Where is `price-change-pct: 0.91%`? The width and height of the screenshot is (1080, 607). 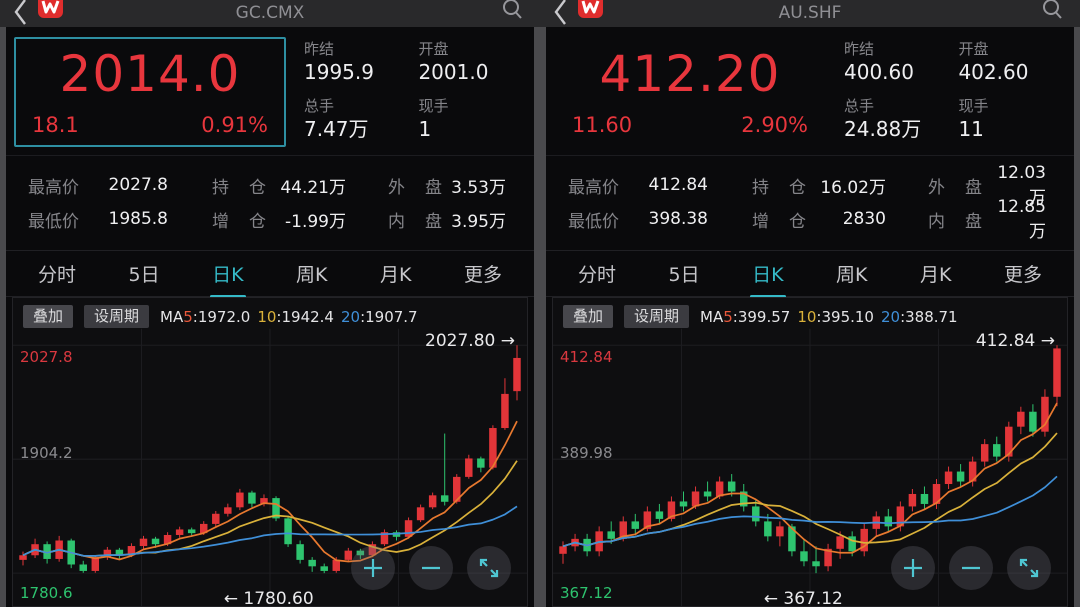
price-change-pct: 0.91% is located at coordinates (234, 125).